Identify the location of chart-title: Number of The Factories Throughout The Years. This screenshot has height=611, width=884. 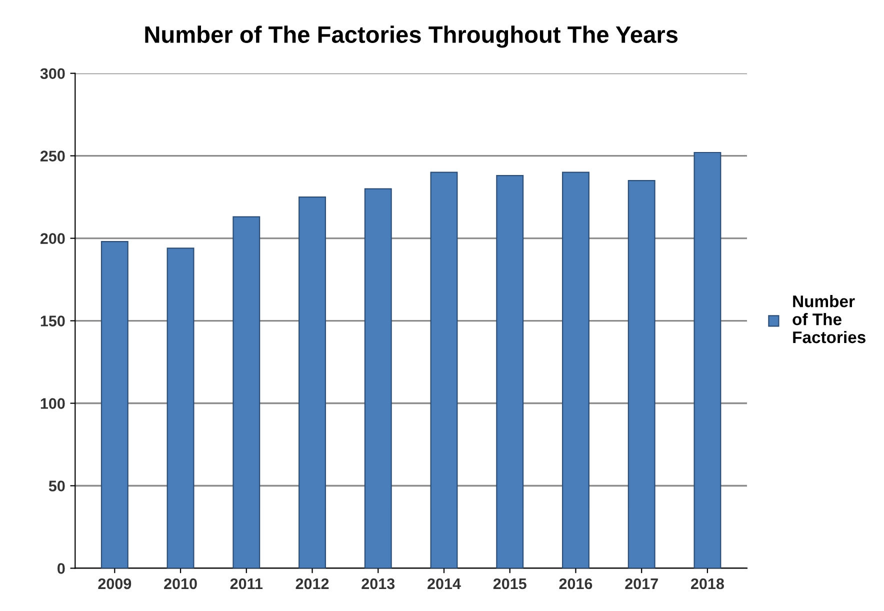
(411, 37).